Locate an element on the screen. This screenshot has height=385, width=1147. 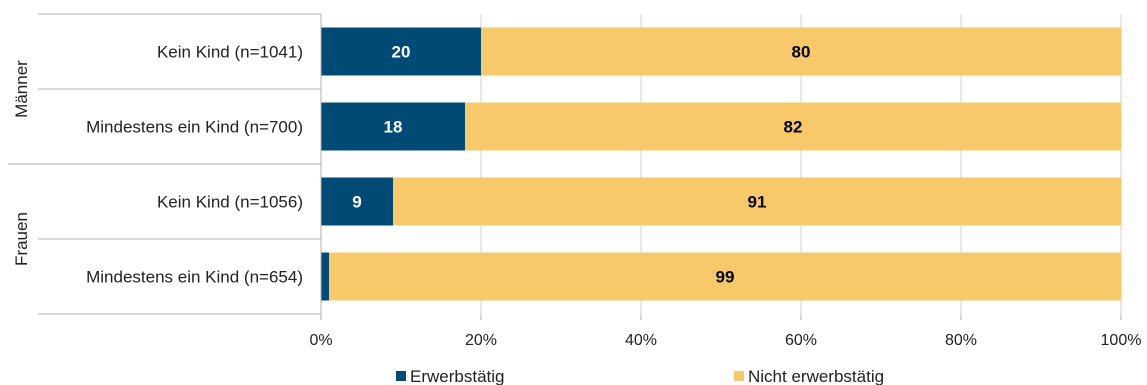
category-label: Kein Kind (n=1056) is located at coordinates (230, 202).